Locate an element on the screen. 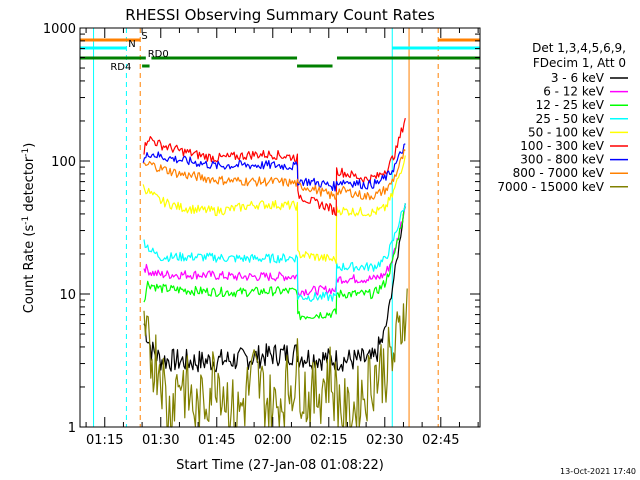 Image resolution: width=640 pixels, height=480 pixels. footer-timestamp: 13-Oct-2021 17:40 is located at coordinates (598, 471).